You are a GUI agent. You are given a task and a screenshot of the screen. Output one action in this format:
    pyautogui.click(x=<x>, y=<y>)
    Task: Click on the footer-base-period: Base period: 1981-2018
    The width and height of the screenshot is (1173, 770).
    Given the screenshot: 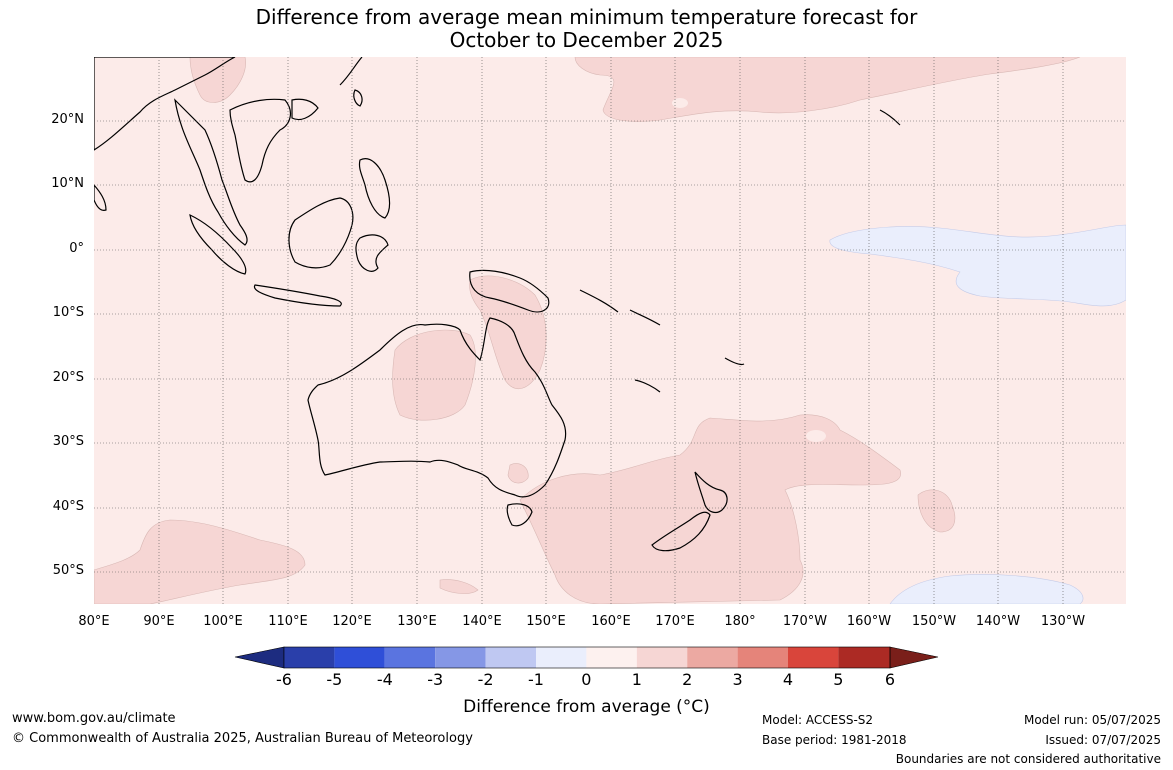 What is the action you would take?
    pyautogui.click(x=834, y=740)
    